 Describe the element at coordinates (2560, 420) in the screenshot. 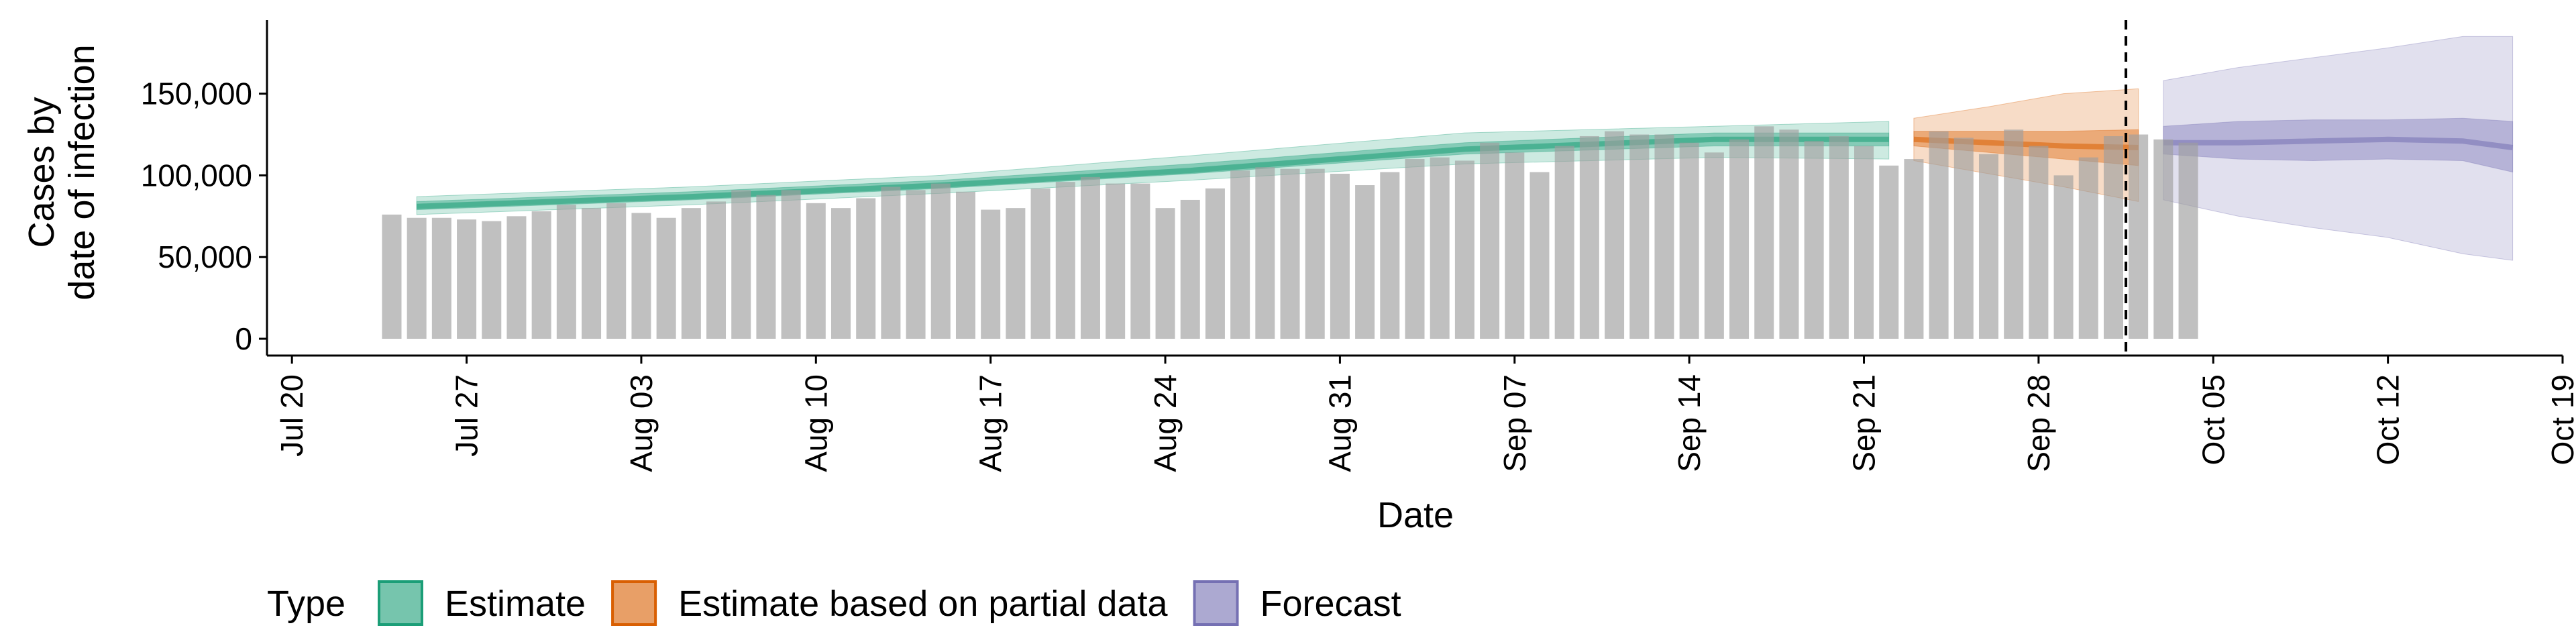

I see `x-tick-label: Oct 19` at that location.